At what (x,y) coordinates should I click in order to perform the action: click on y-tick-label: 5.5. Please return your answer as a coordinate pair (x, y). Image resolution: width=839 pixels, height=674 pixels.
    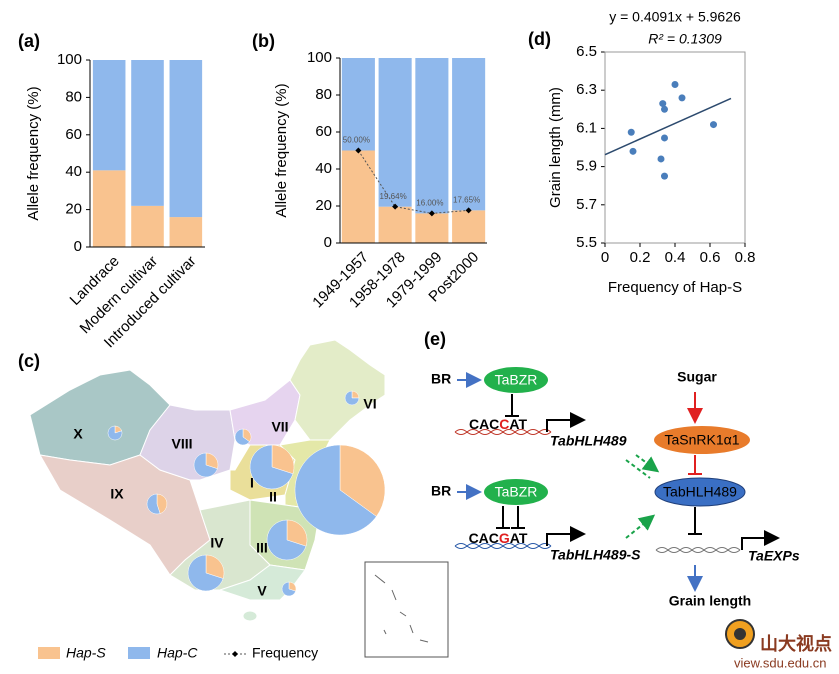
    Looking at the image, I should click on (586, 242).